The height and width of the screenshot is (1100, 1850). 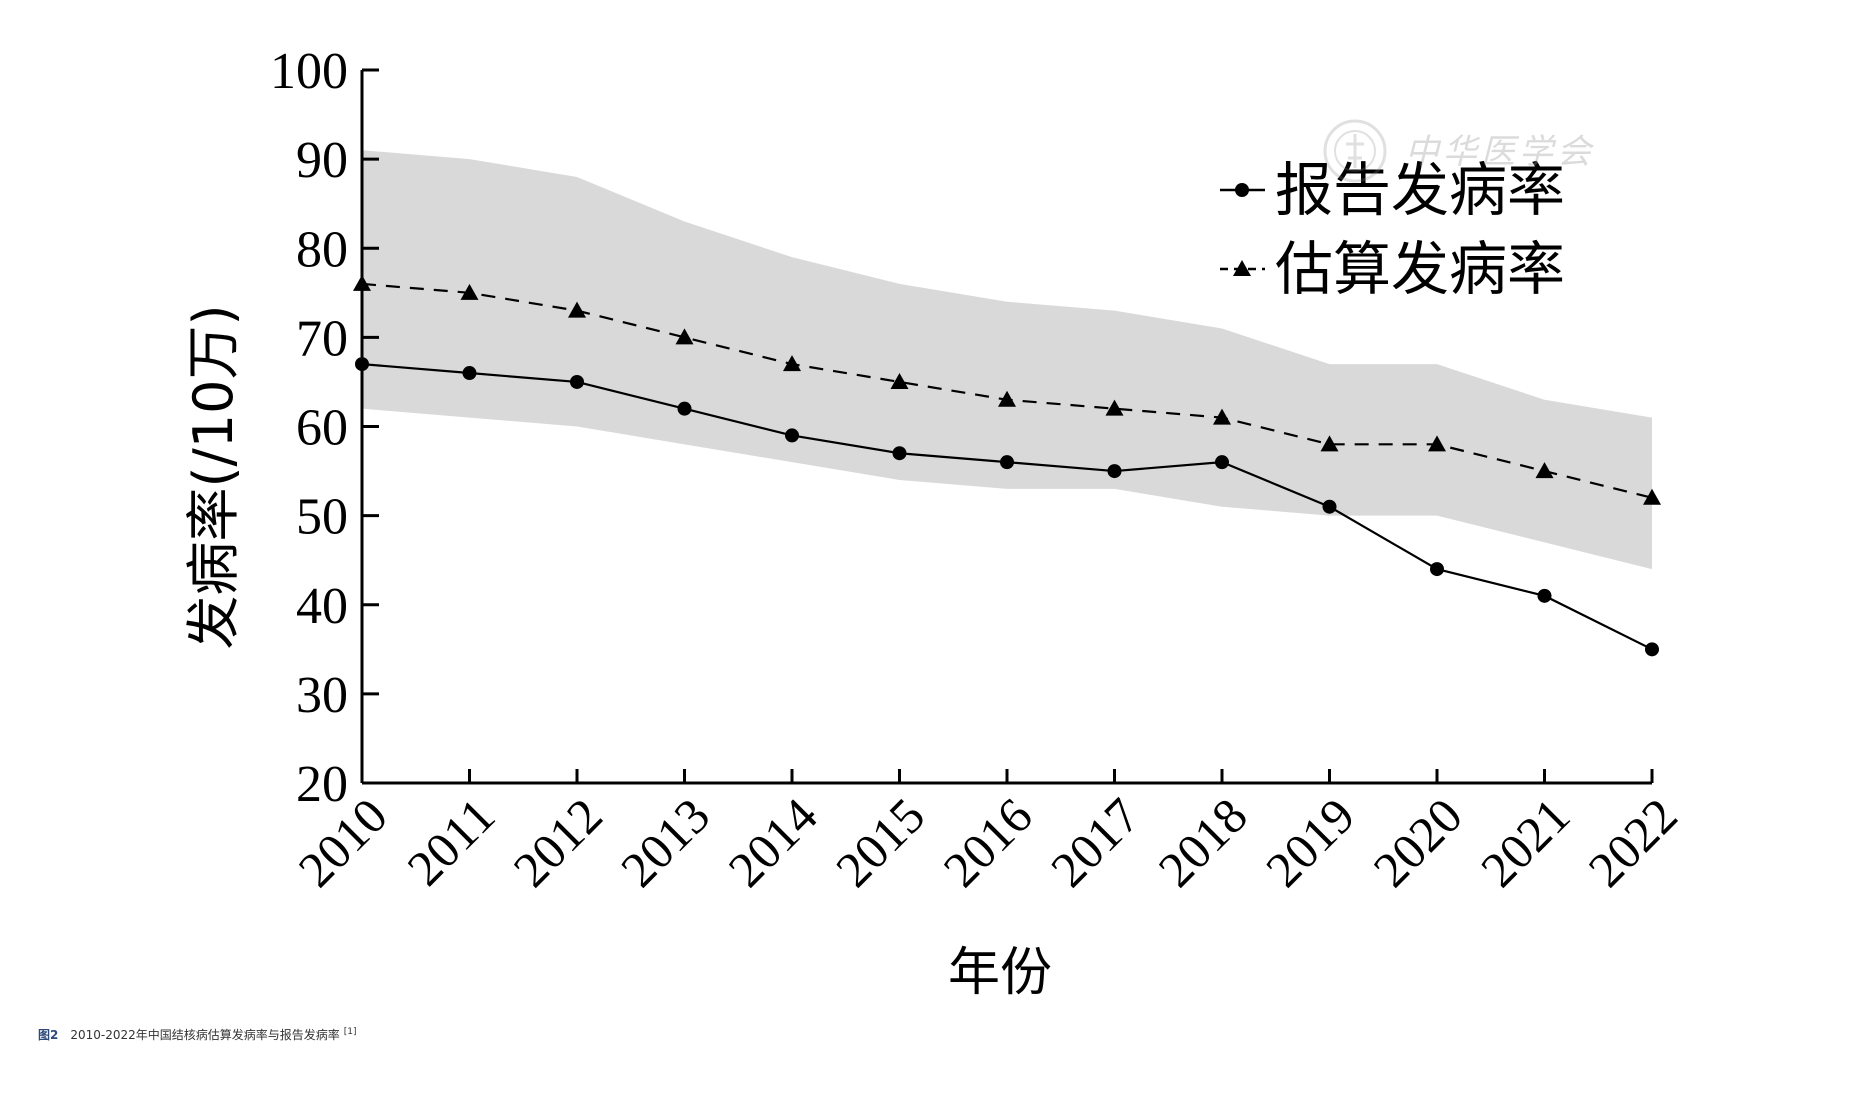 I want to click on x-tick-label: 2019, so click(x=1310, y=842).